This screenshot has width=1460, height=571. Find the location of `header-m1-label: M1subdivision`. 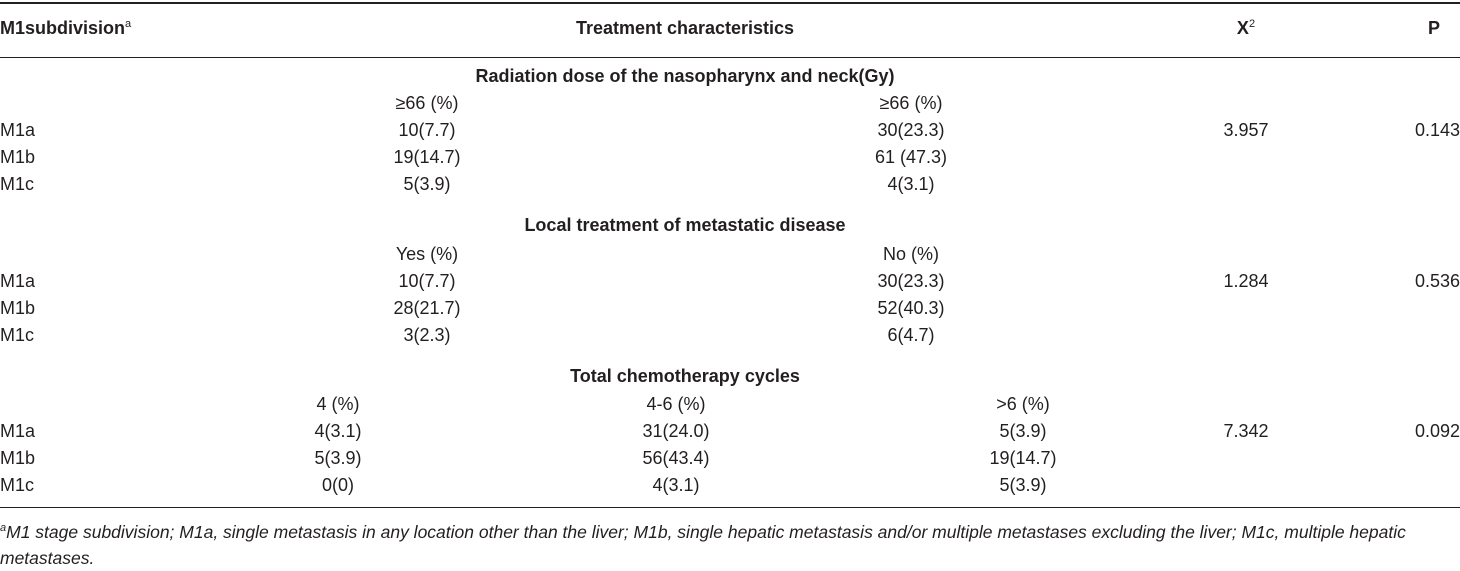

header-m1-label: M1subdivision is located at coordinates (63, 28).